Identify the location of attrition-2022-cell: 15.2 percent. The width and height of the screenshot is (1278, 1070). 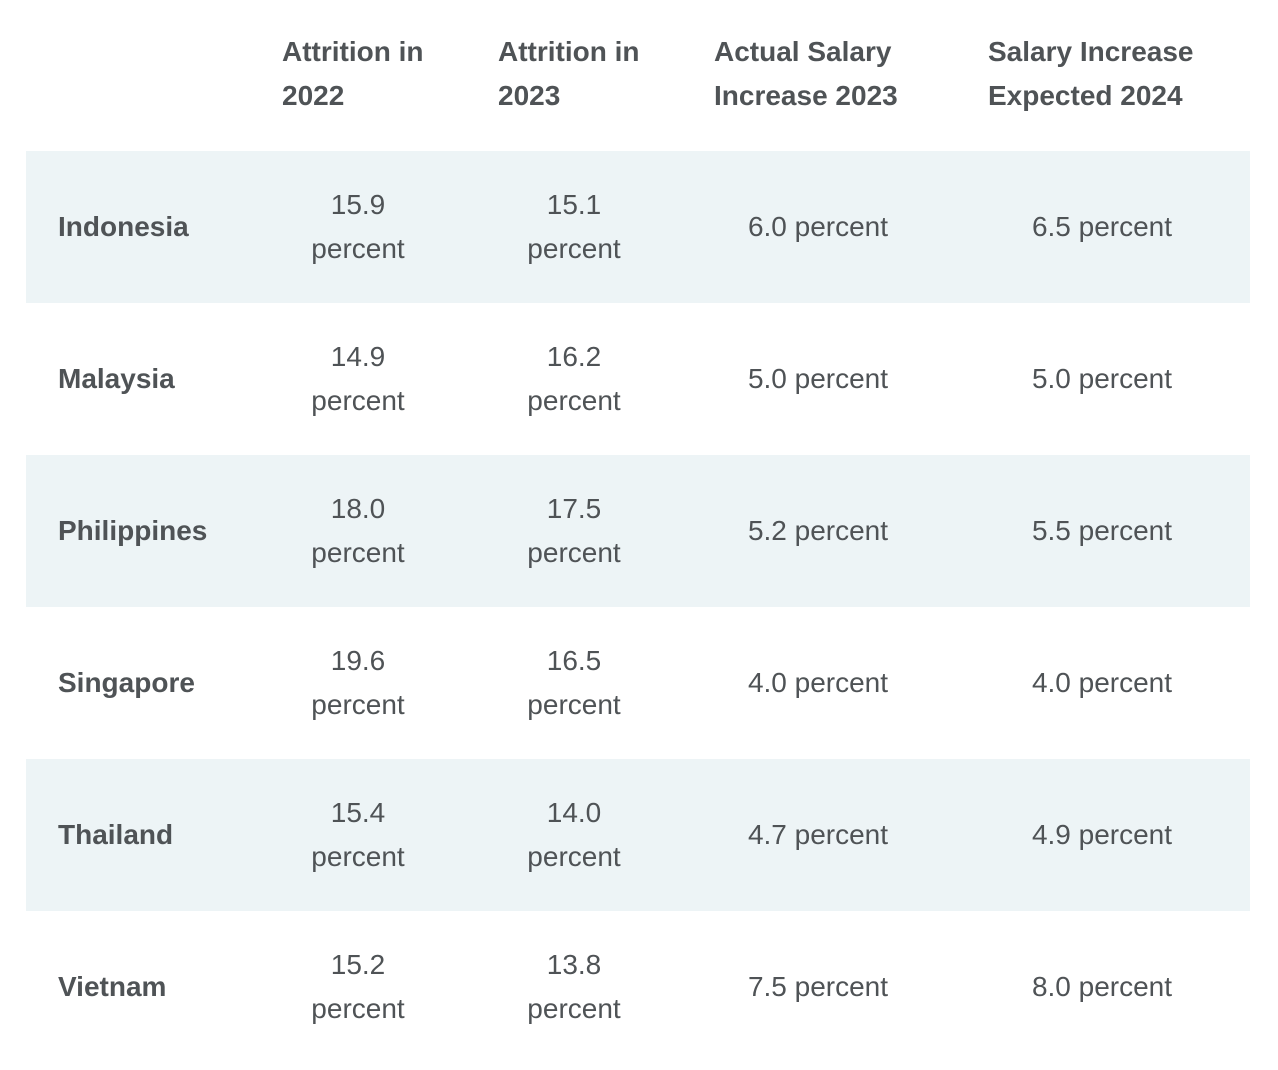
(358, 986).